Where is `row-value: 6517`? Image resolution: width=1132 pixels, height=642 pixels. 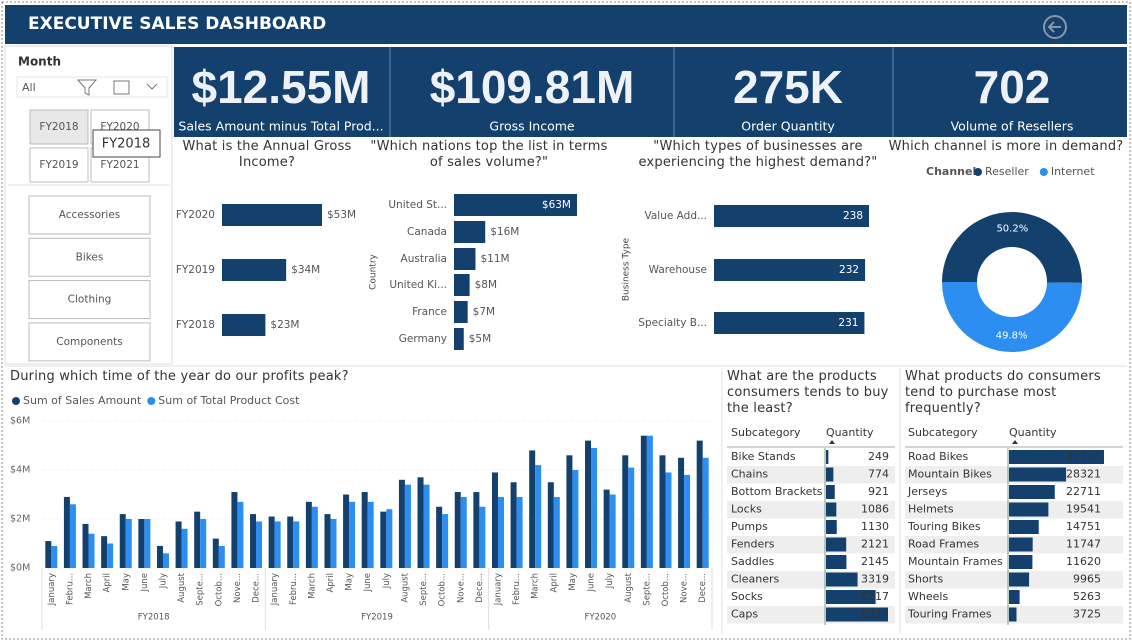
row-value: 6517 is located at coordinates (875, 614).